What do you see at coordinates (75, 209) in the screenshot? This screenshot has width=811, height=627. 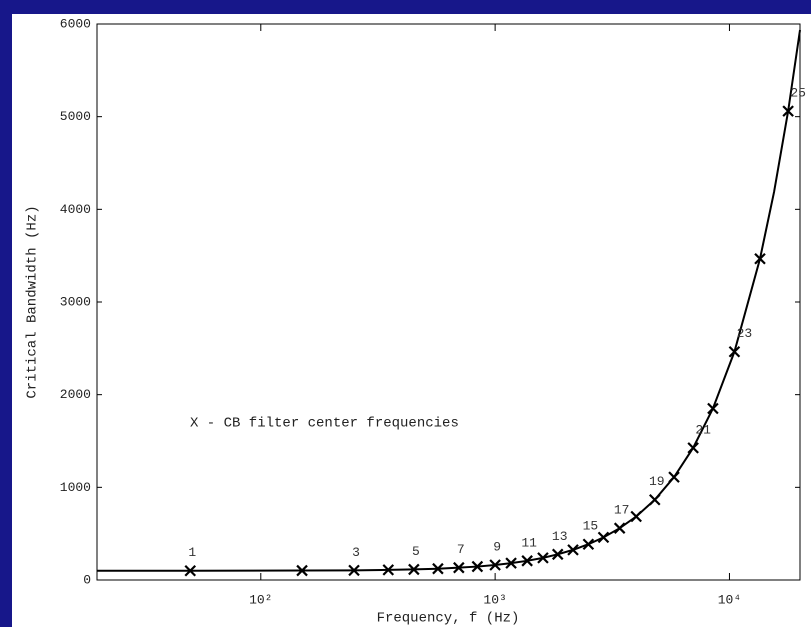 I see `y-tick-label: 4000` at bounding box center [75, 209].